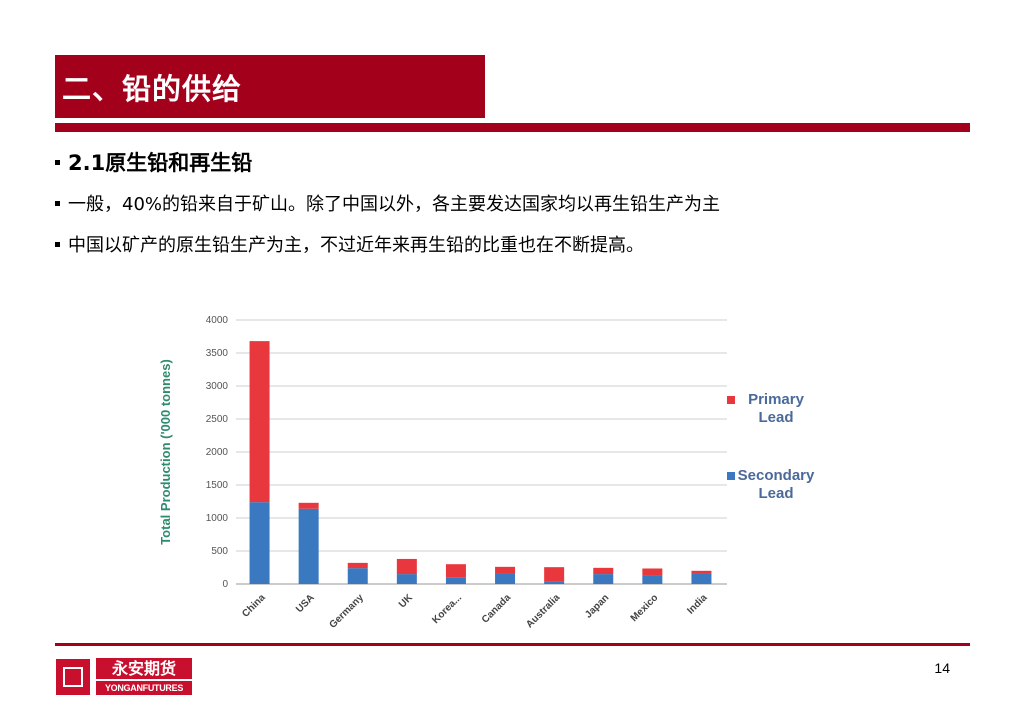 The image size is (1023, 725). What do you see at coordinates (160, 163) in the screenshot?
I see `bullet-heading-text: 2.1原生铅和再生铅` at bounding box center [160, 163].